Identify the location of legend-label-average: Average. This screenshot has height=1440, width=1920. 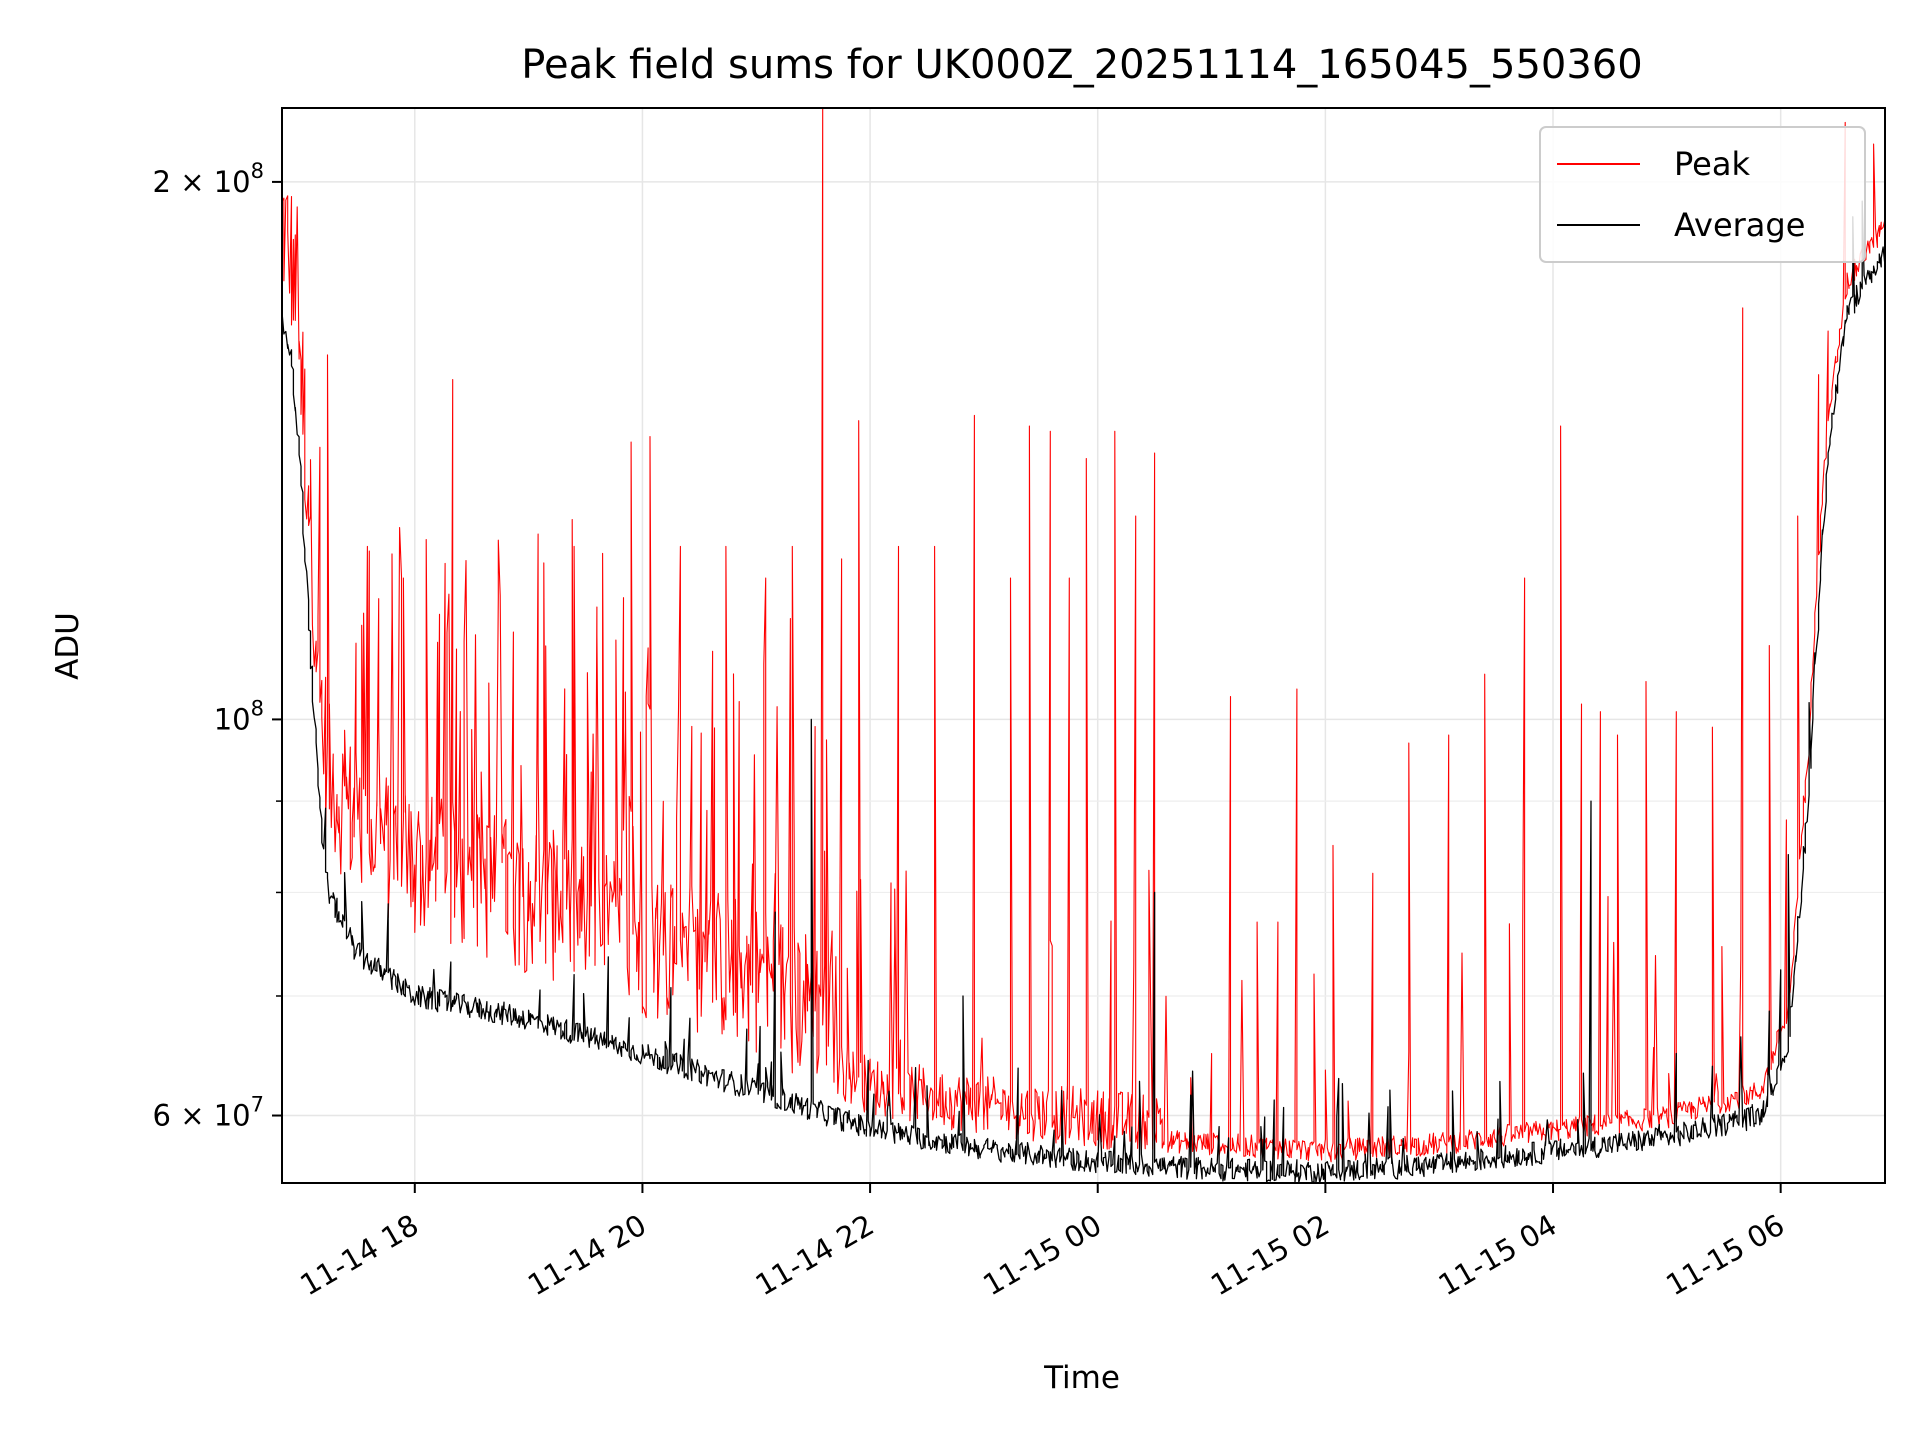
(1739, 225).